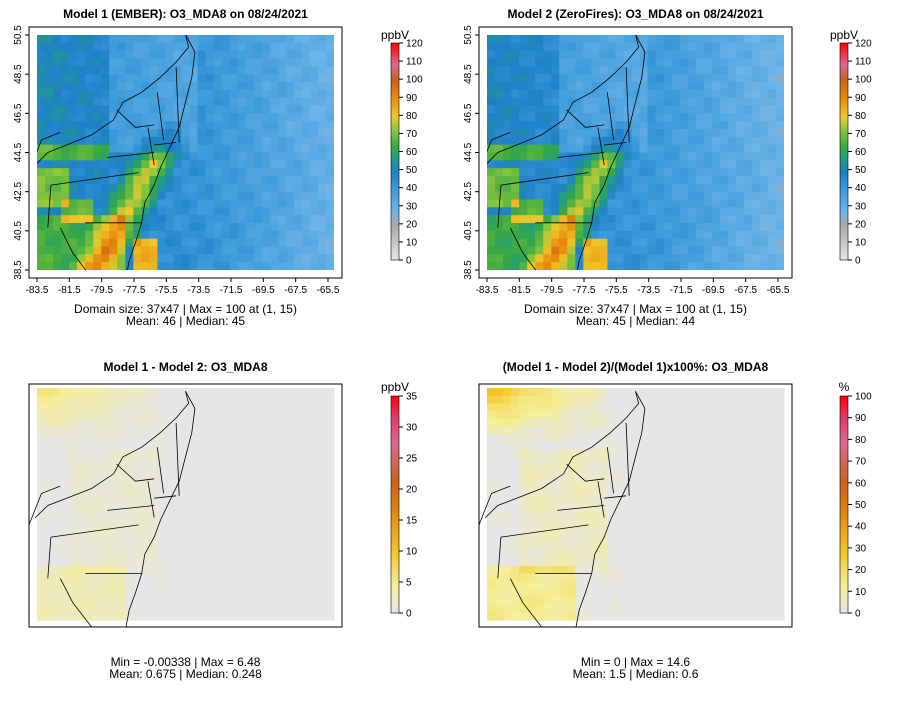 This screenshot has height=706, width=900. Describe the element at coordinates (636, 674) in the screenshot. I see `stats-line-2: Mean: 1.5 | Median: 0.6` at that location.